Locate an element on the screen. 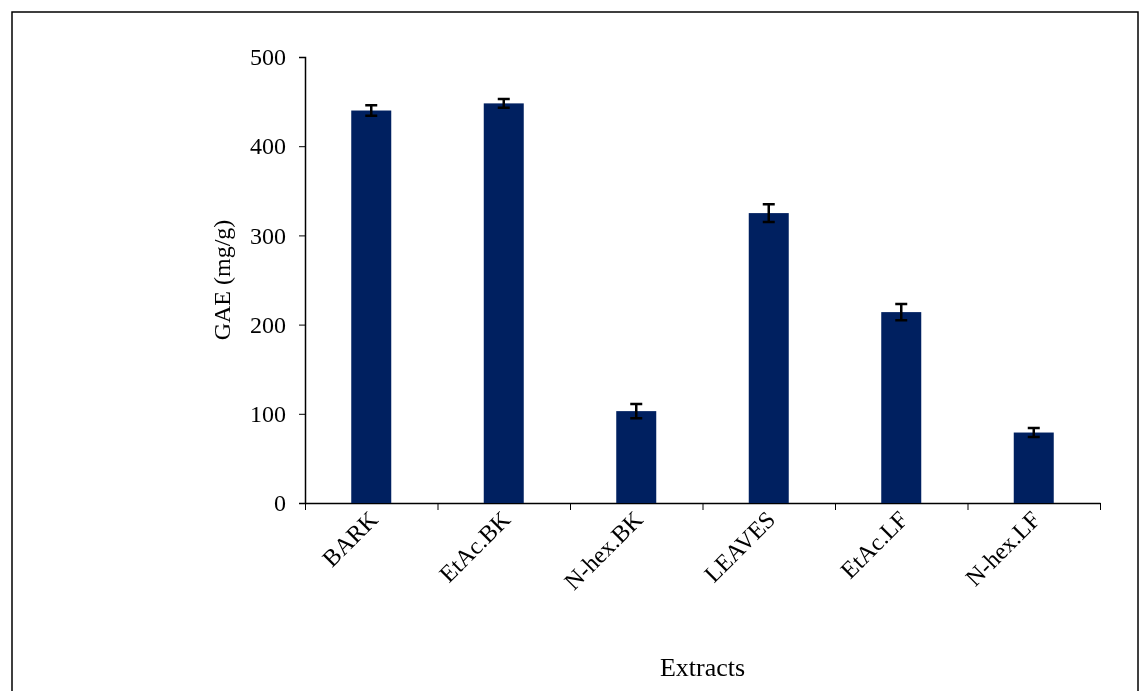  y-tick-label: 100 is located at coordinates (268, 413).